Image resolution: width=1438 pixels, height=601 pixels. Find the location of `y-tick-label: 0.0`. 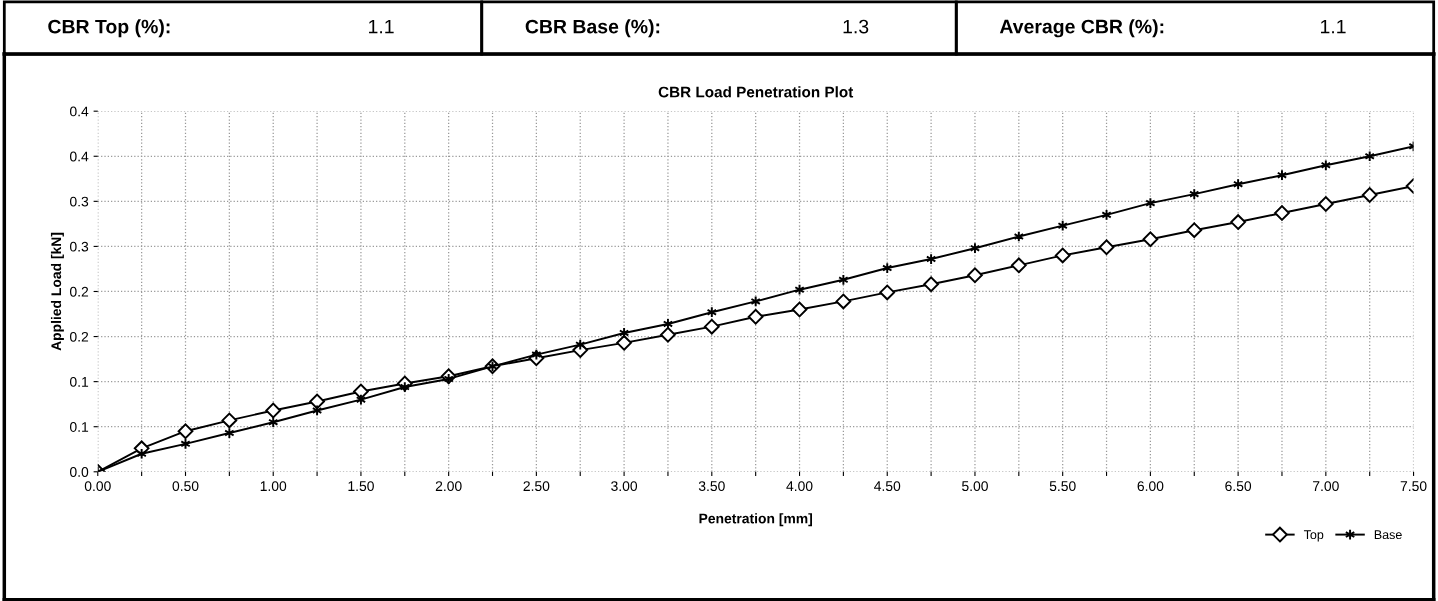

y-tick-label: 0.0 is located at coordinates (79, 472).